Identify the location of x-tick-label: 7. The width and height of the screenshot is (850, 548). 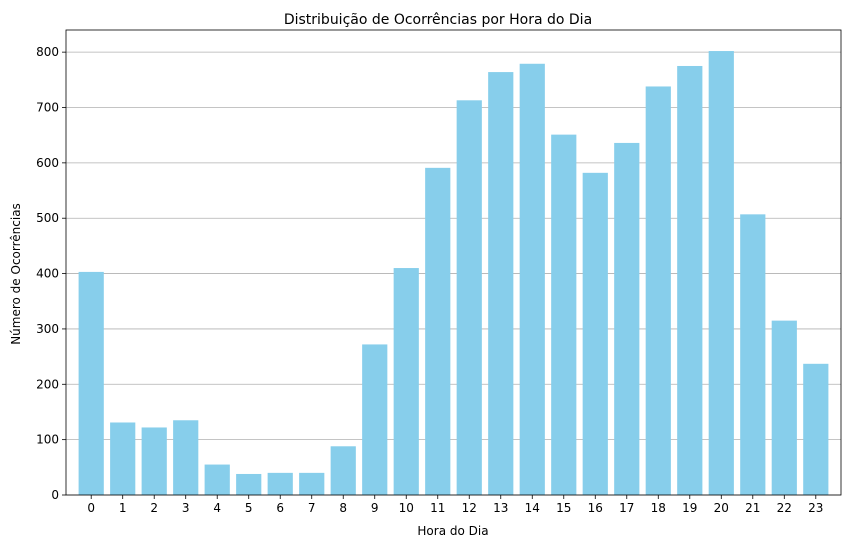
(312, 508).